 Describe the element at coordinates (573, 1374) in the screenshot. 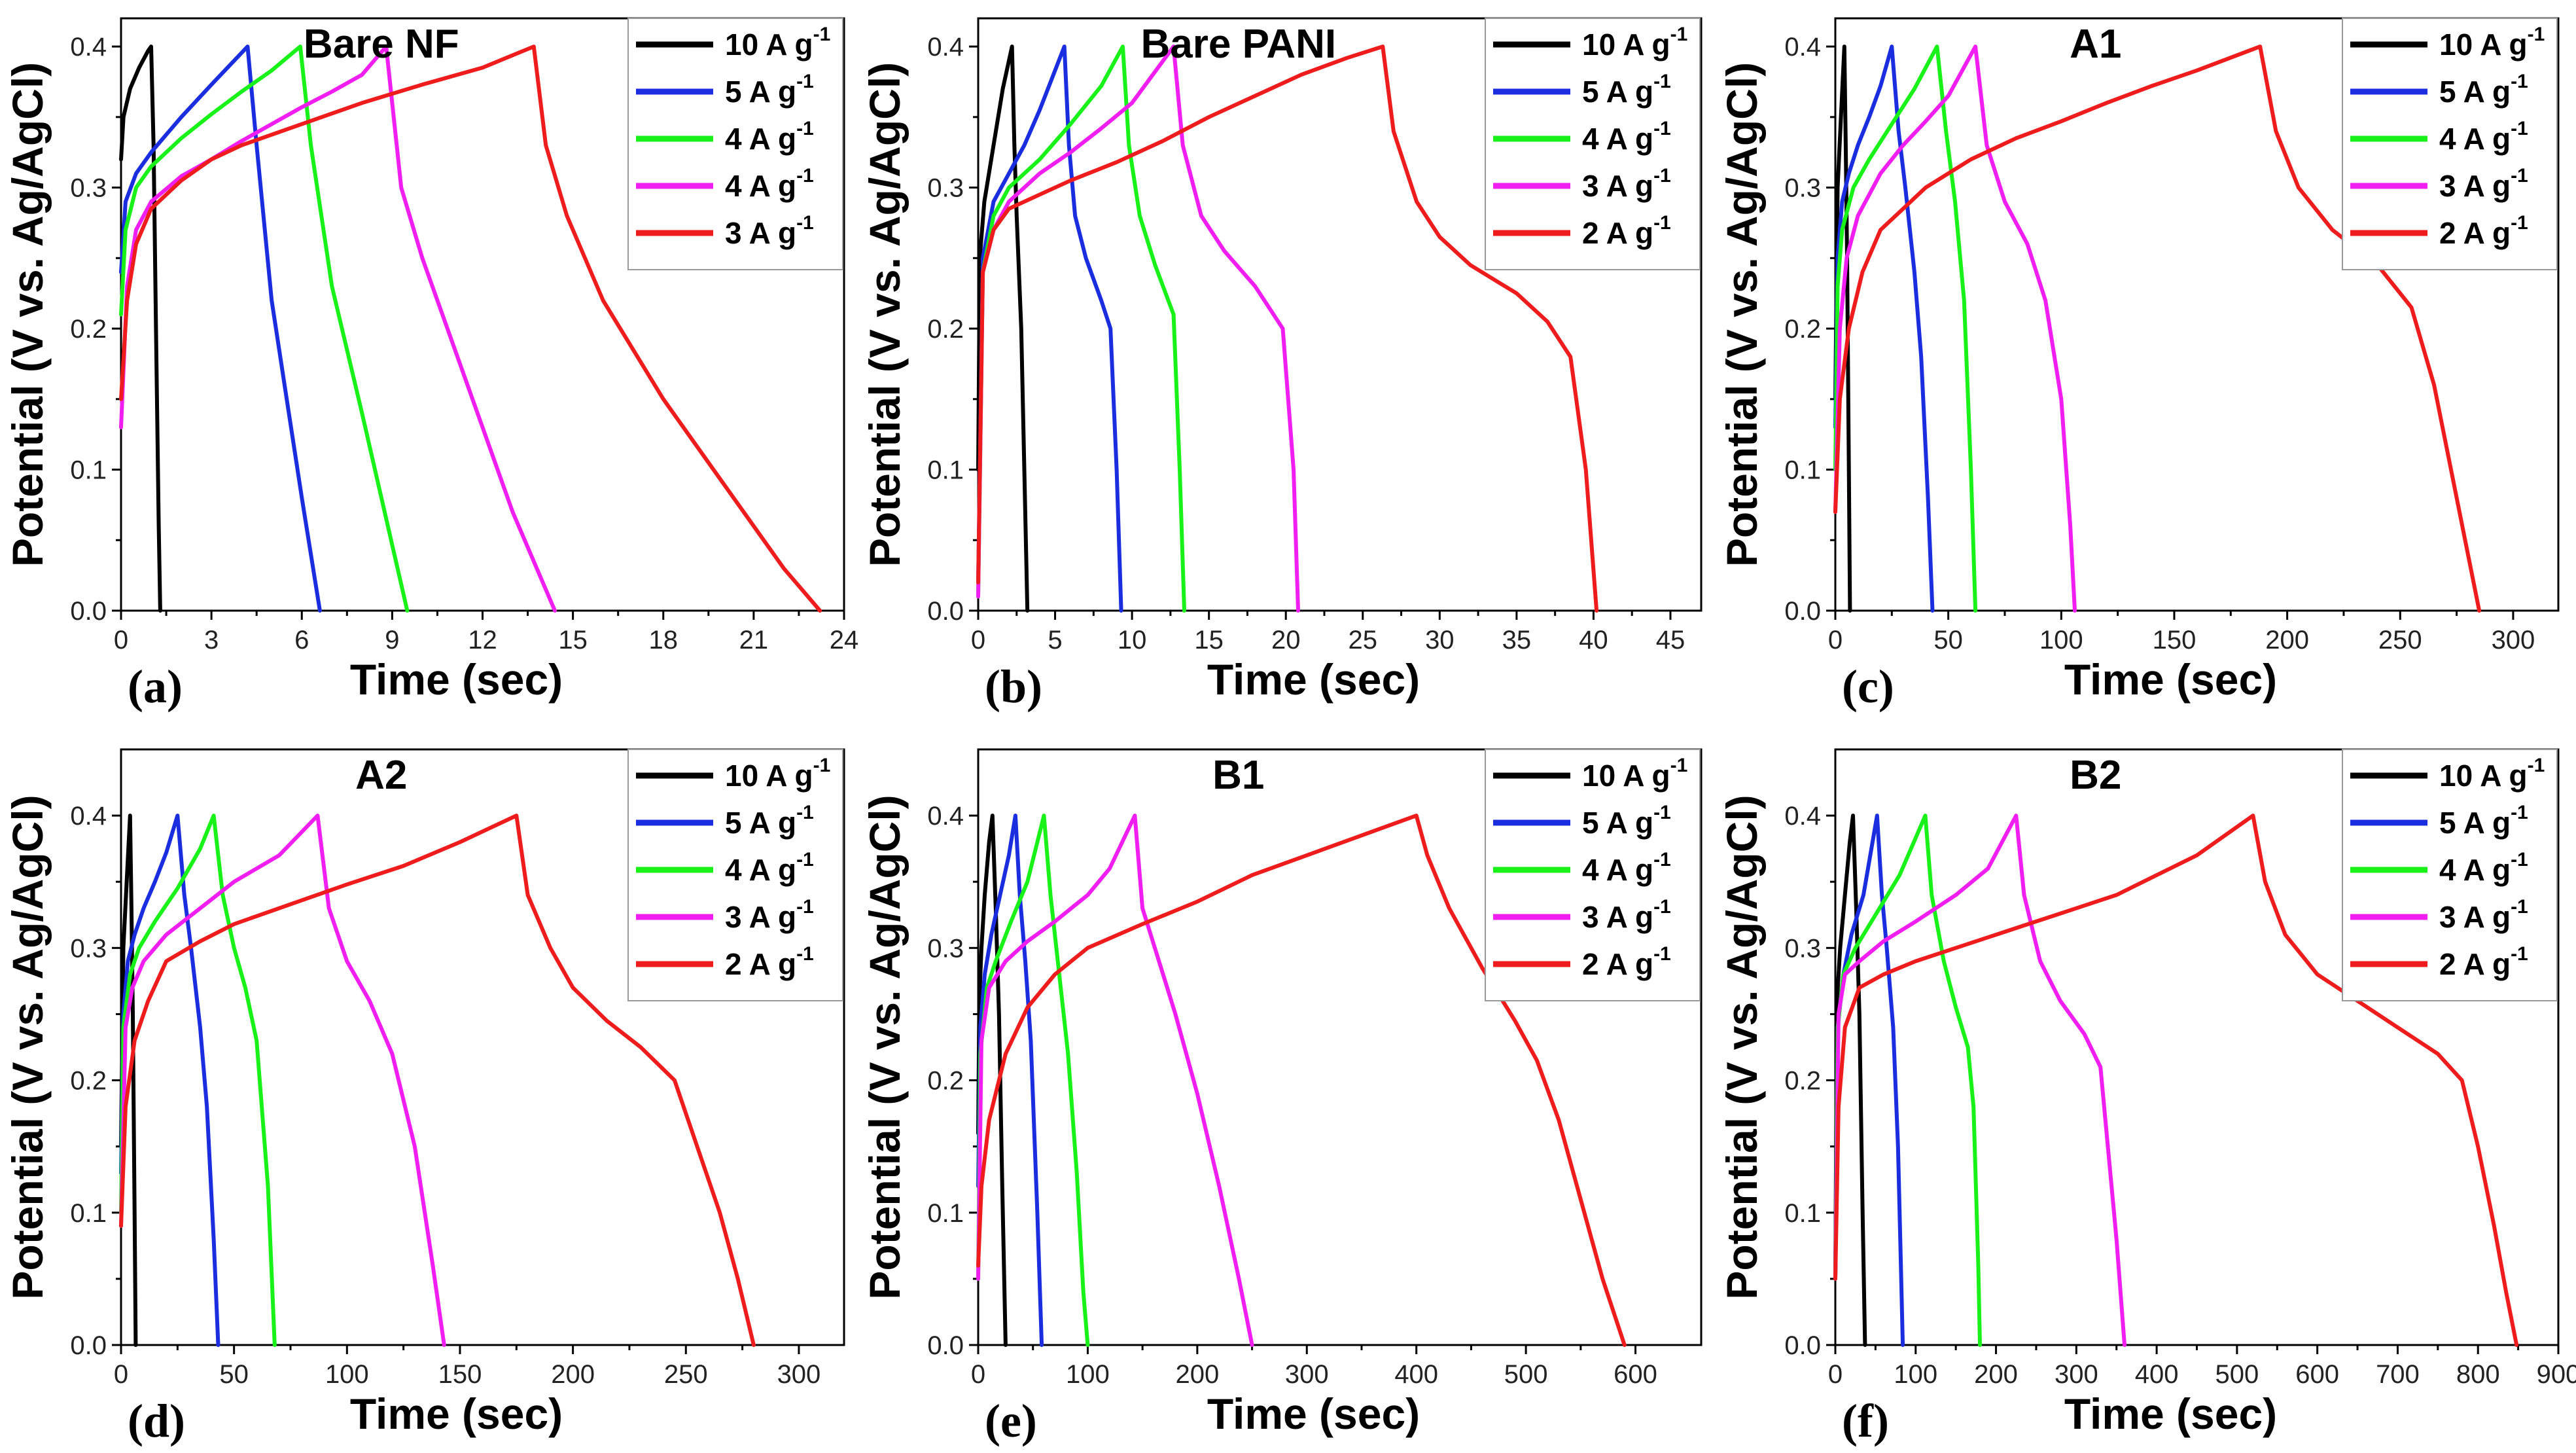

I see `x-tick-label: 200` at that location.